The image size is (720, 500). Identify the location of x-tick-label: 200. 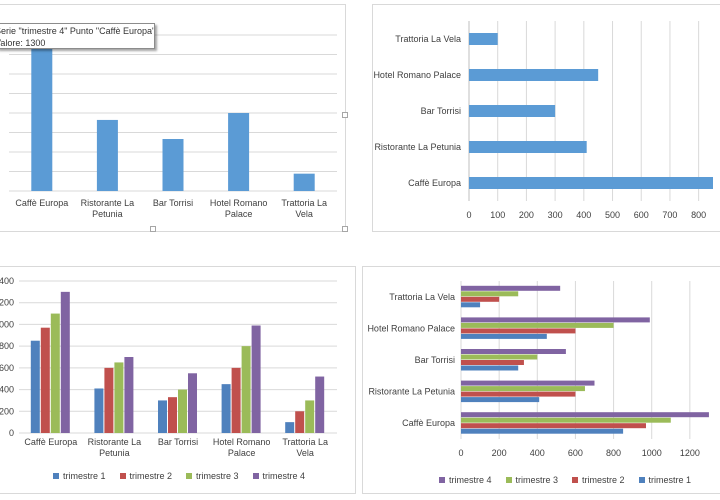
(499, 453).